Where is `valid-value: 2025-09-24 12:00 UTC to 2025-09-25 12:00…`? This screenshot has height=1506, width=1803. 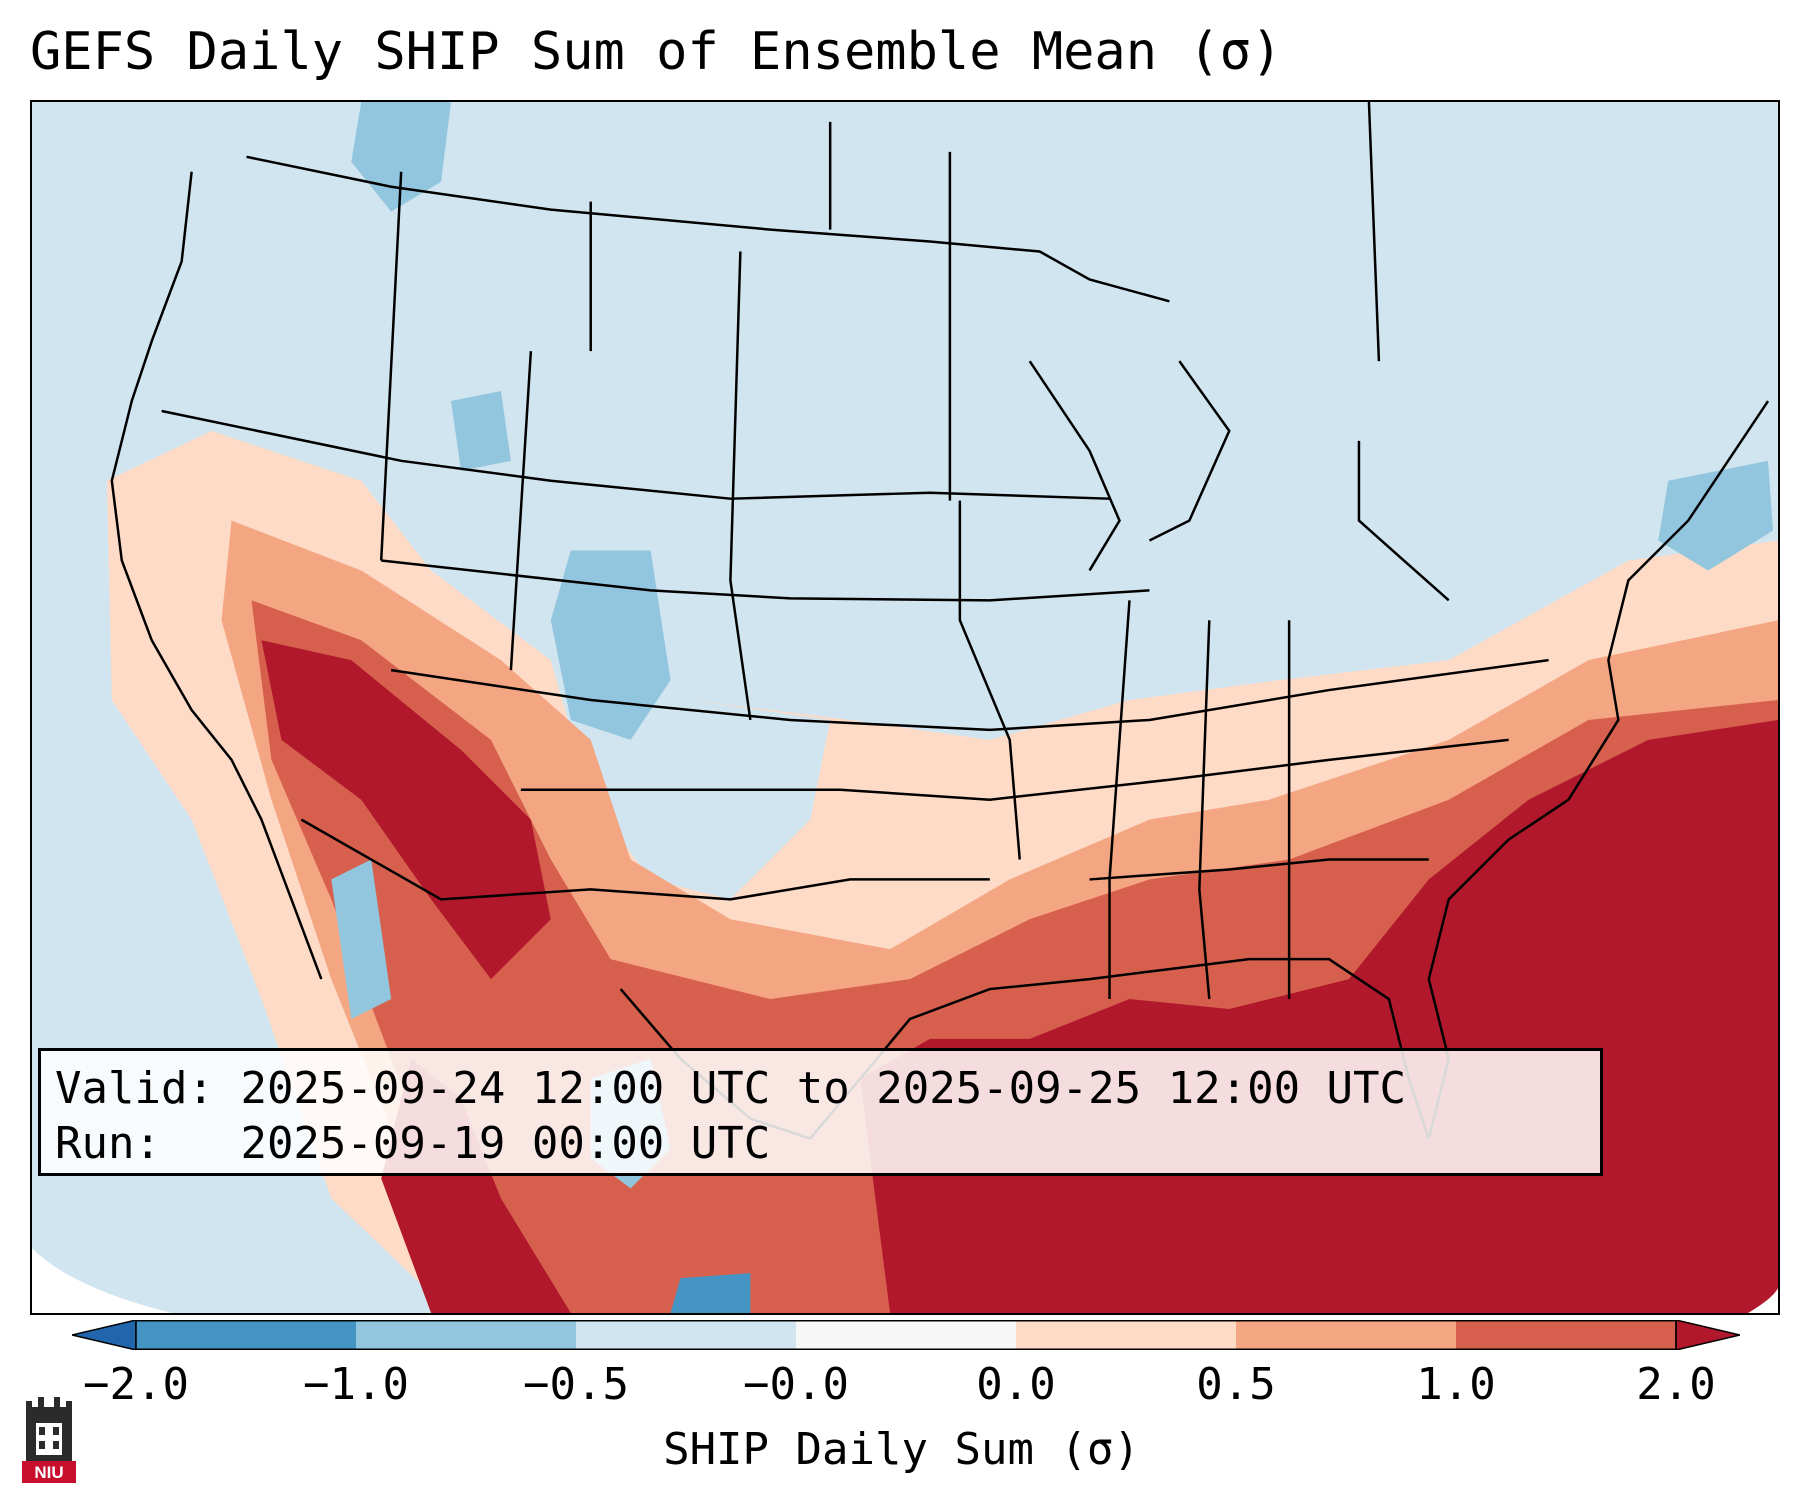 valid-value: 2025-09-24 12:00 UTC to 2025-09-25 12:00… is located at coordinates (823, 1088).